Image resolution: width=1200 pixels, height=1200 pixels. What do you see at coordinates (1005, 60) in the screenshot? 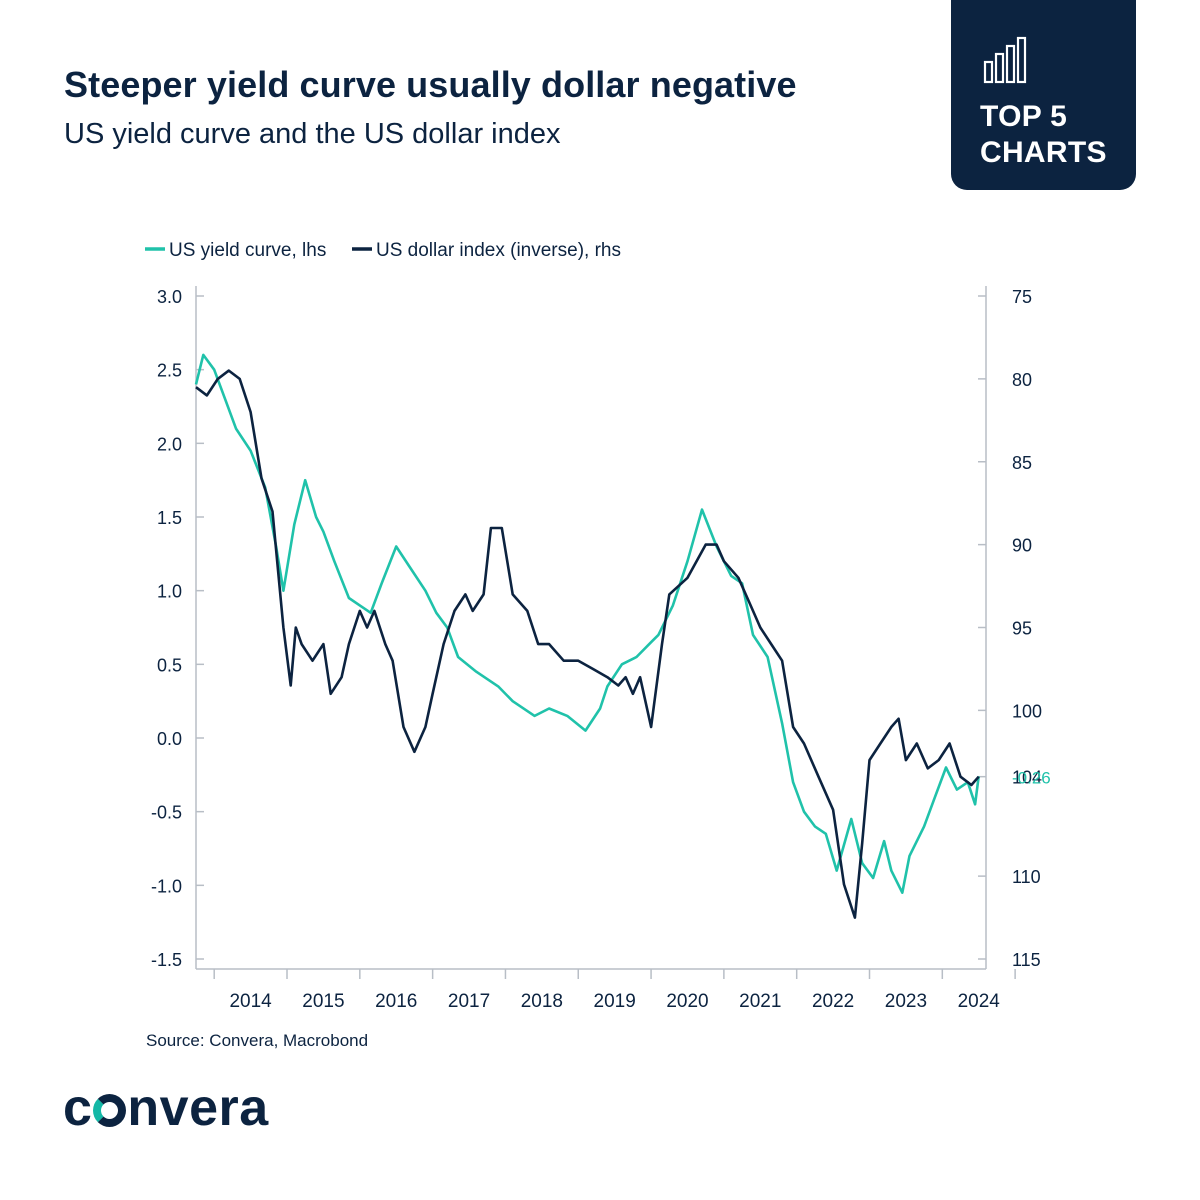
I see `bar-chart-icon` at bounding box center [1005, 60].